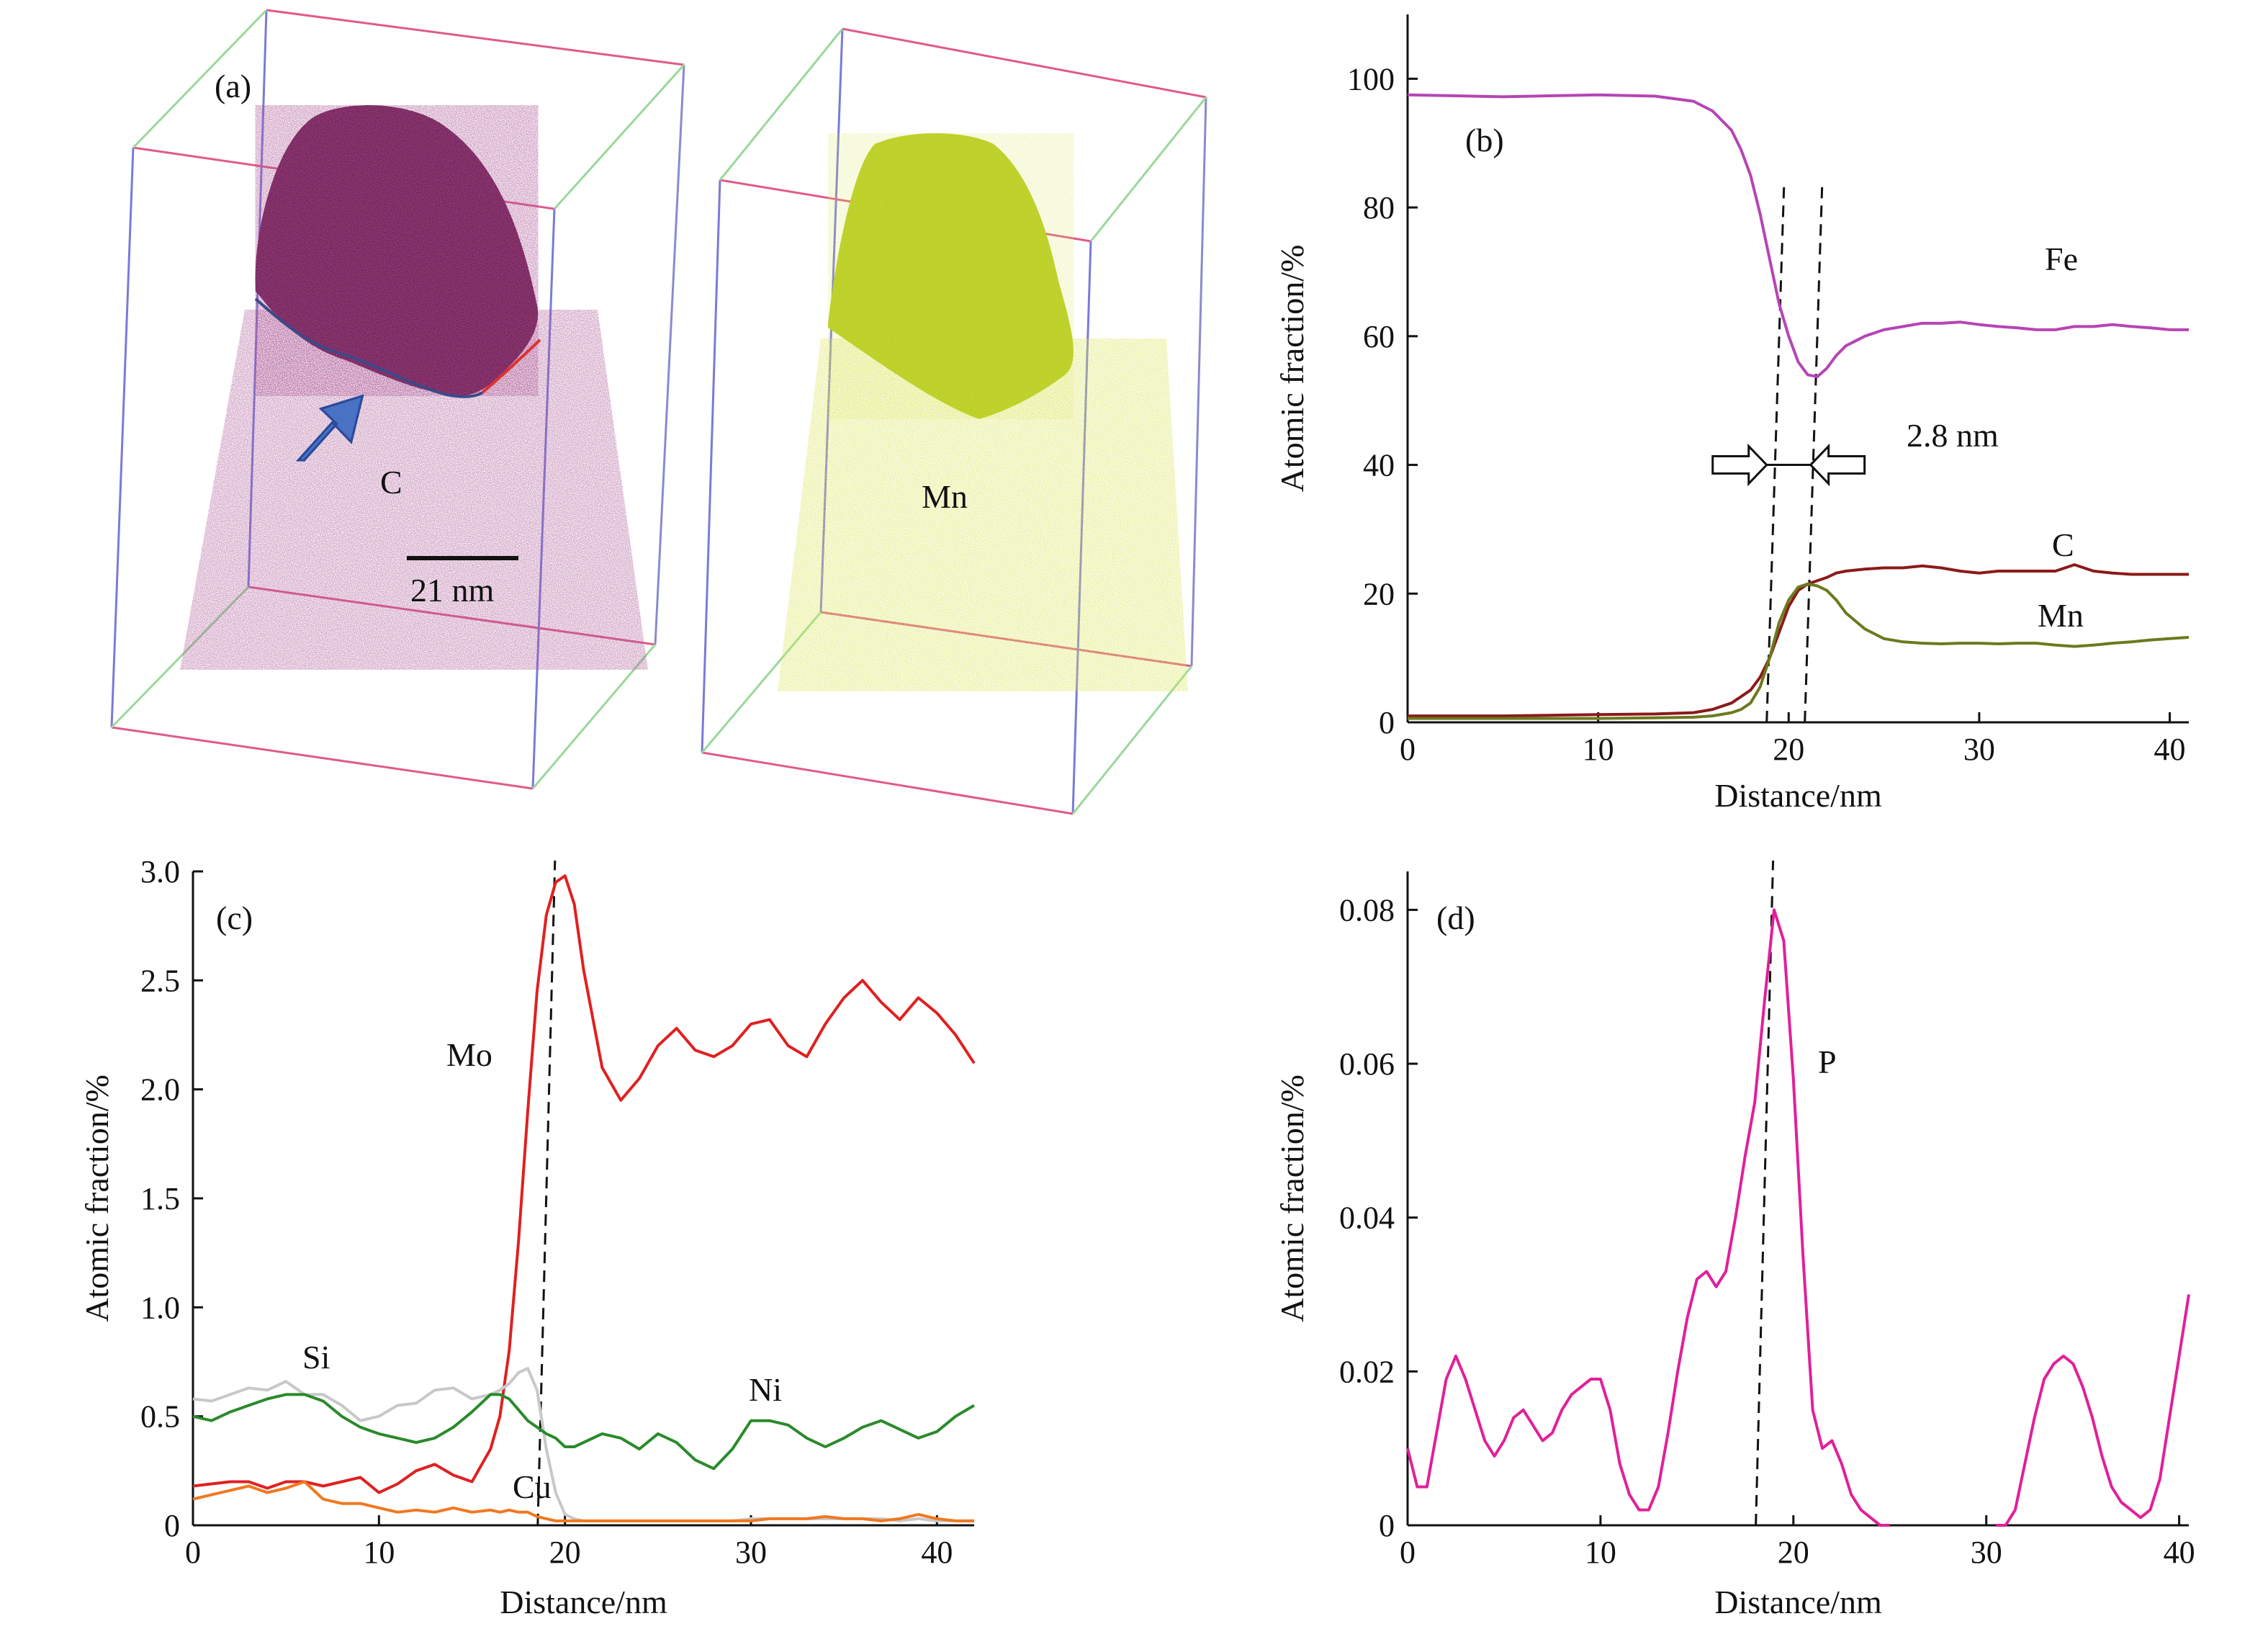  Describe the element at coordinates (1379, 207) in the screenshot. I see `y-tick-label: 80` at that location.